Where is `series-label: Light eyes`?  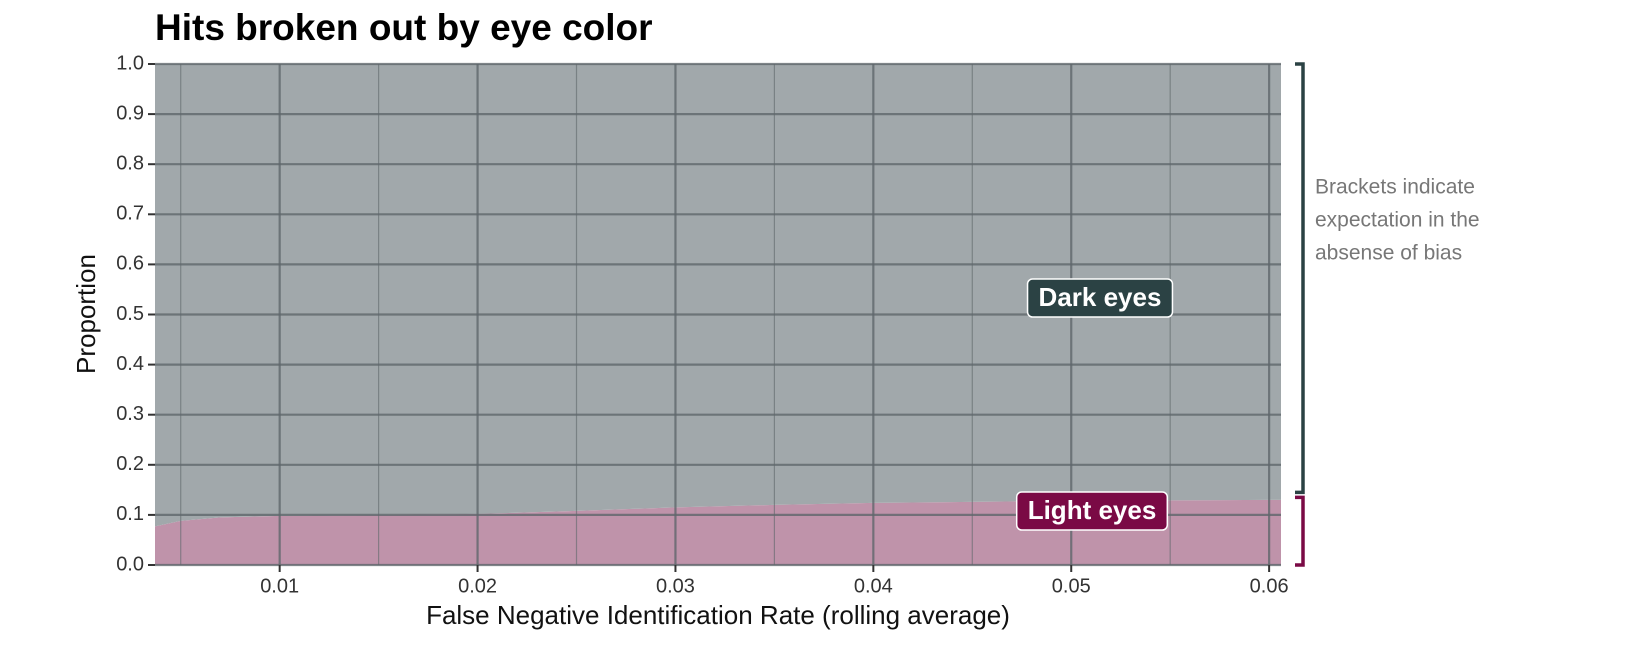
series-label: Light eyes is located at coordinates (1092, 511).